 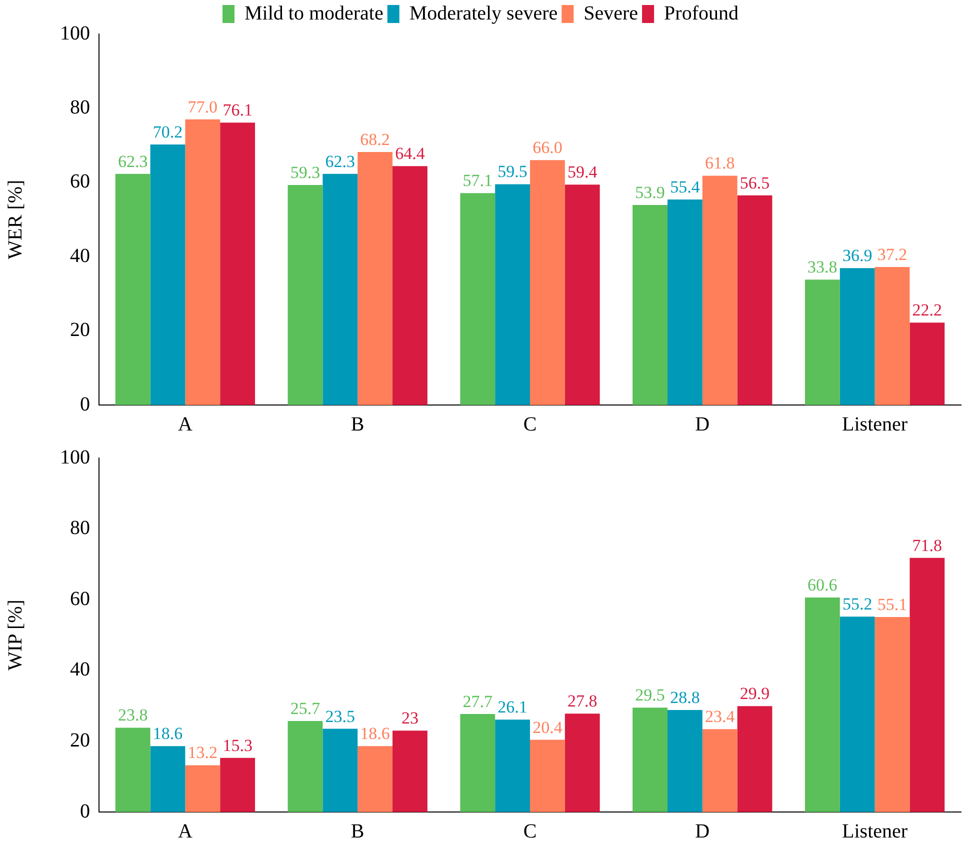 I want to click on y-tick-label: 60, so click(x=80, y=599).